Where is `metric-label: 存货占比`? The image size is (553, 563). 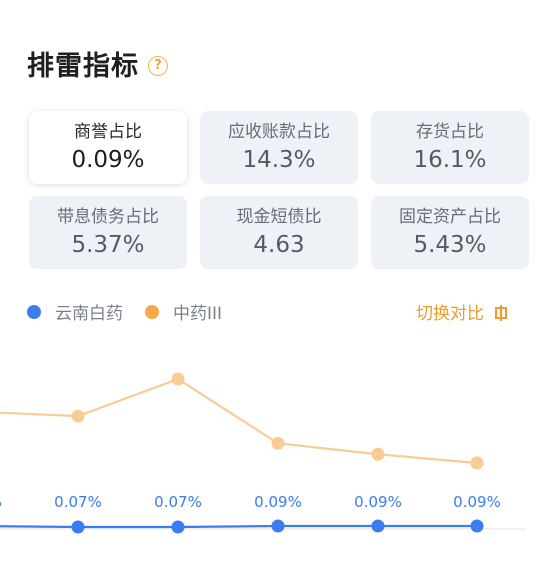 metric-label: 存货占比 is located at coordinates (450, 131).